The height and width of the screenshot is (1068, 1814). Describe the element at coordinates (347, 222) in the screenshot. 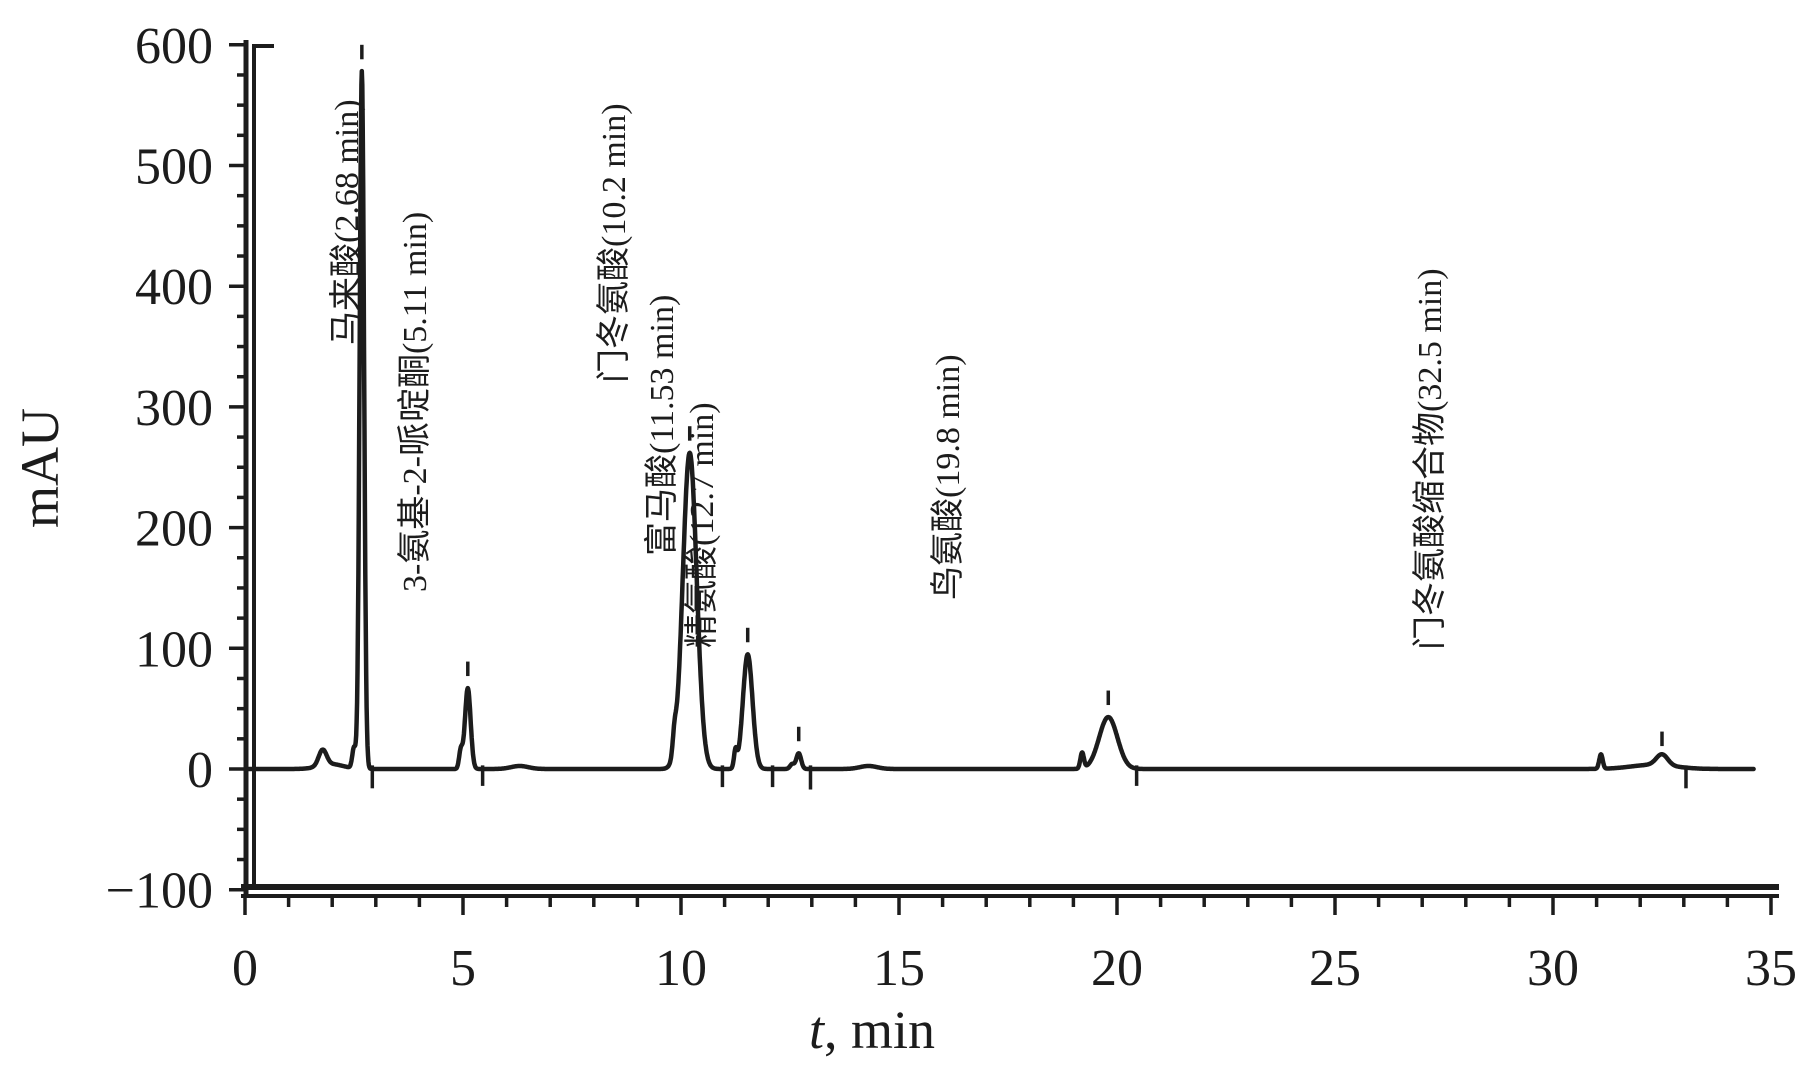

I see `peak-label: 马来酸(2.68 min)` at that location.